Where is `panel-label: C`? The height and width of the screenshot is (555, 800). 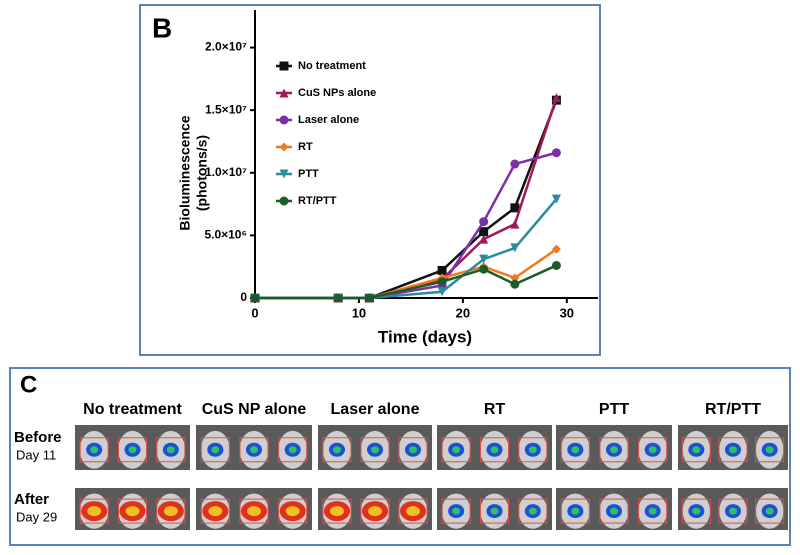
panel-label: C is located at coordinates (28, 384).